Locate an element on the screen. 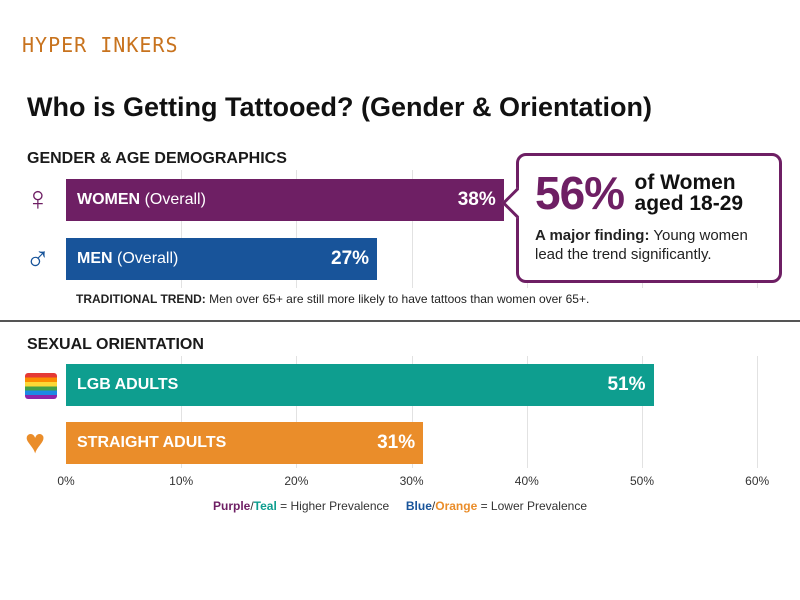 Image resolution: width=800 pixels, height=600 pixels. bar-value-label: 38% is located at coordinates (476, 199).